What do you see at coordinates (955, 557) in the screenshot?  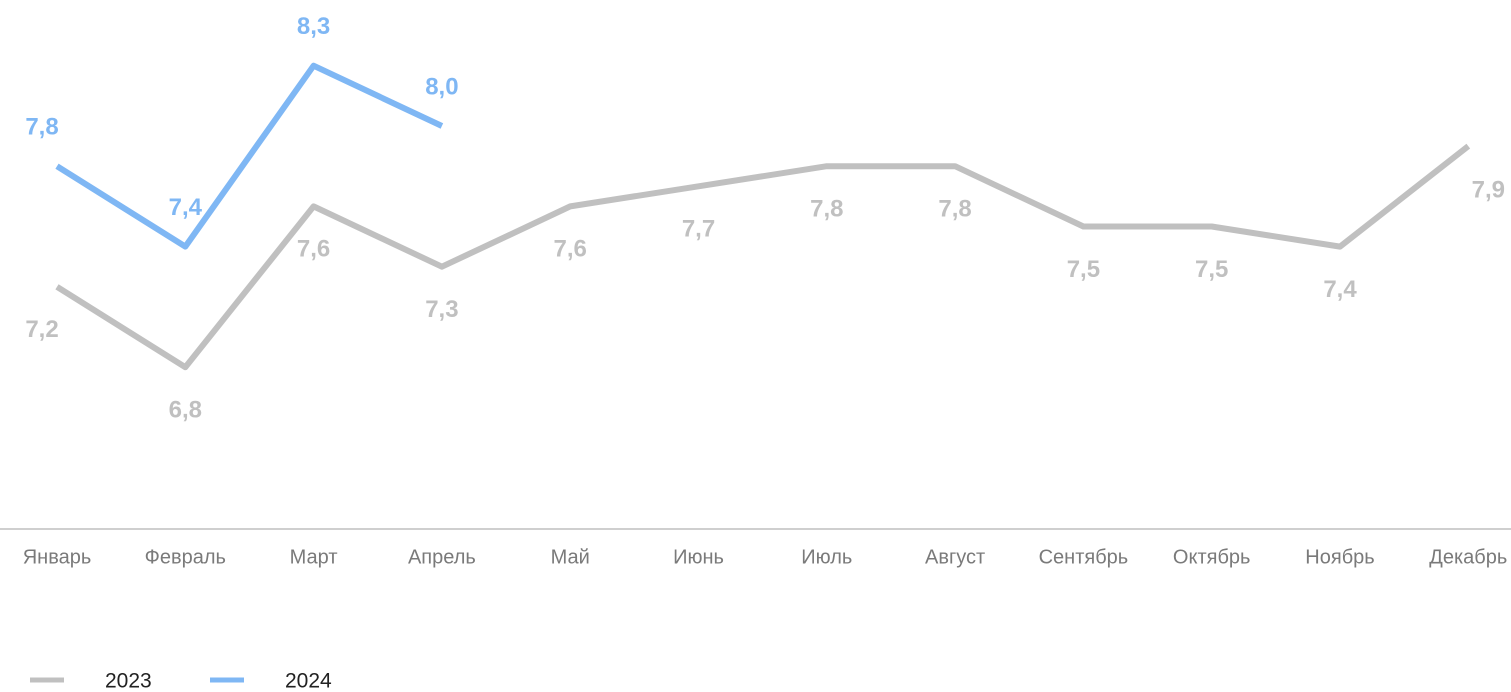 I see `x-tick-label: Август` at bounding box center [955, 557].